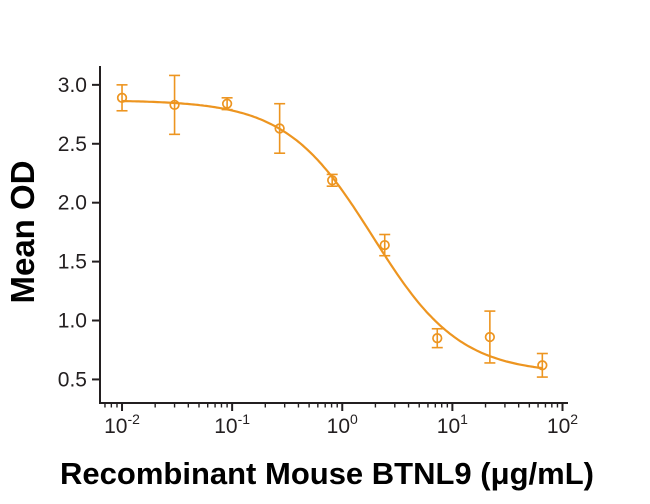 This screenshot has height=504, width=650. Describe the element at coordinates (122, 424) in the screenshot. I see `x-tick-label: 10⁻²` at that location.